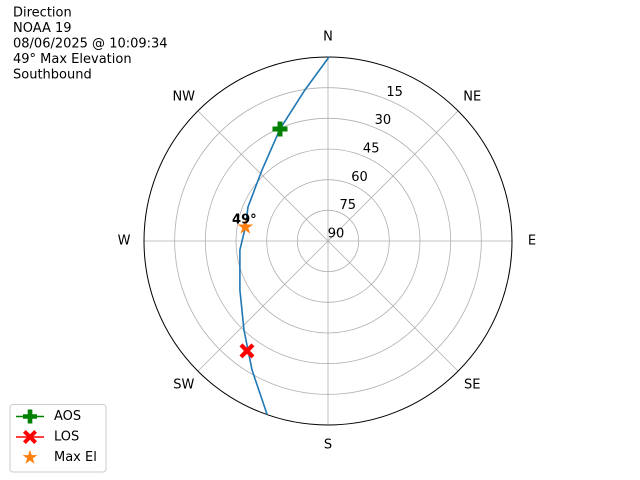 This screenshot has height=480, width=640. What do you see at coordinates (347, 205) in the screenshot?
I see `r-tick-label: 75` at bounding box center [347, 205].